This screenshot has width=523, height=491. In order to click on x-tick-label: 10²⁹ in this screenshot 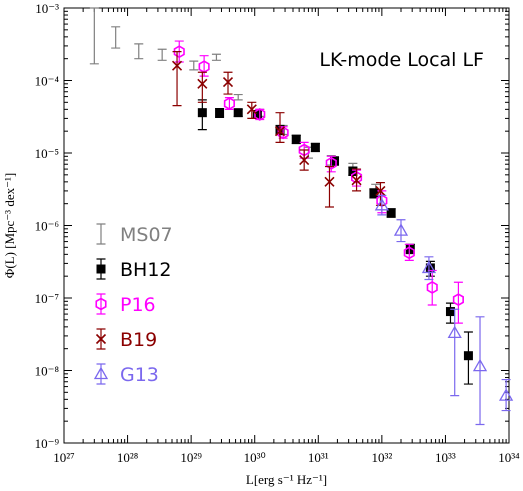, I will do `click(191, 457)`.